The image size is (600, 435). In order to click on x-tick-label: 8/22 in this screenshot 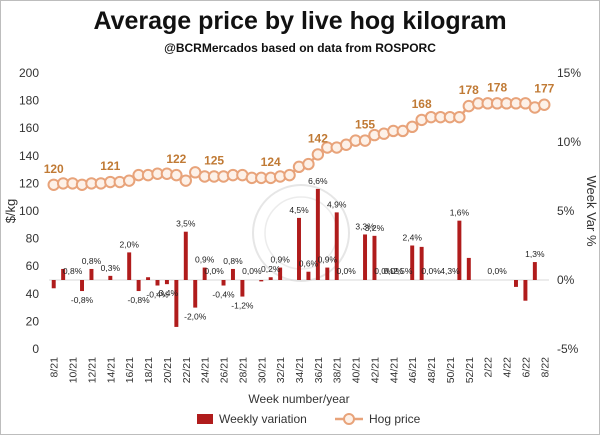, I will do `click(545, 367)`.